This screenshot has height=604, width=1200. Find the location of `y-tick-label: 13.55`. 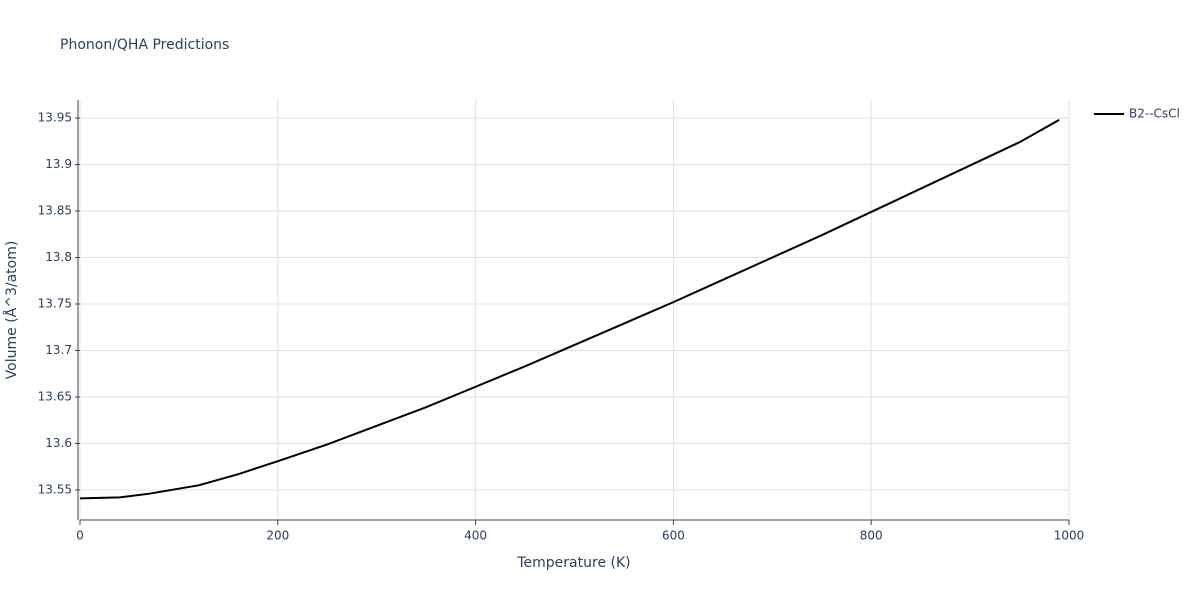

y-tick-label: 13.55 is located at coordinates (55, 489).